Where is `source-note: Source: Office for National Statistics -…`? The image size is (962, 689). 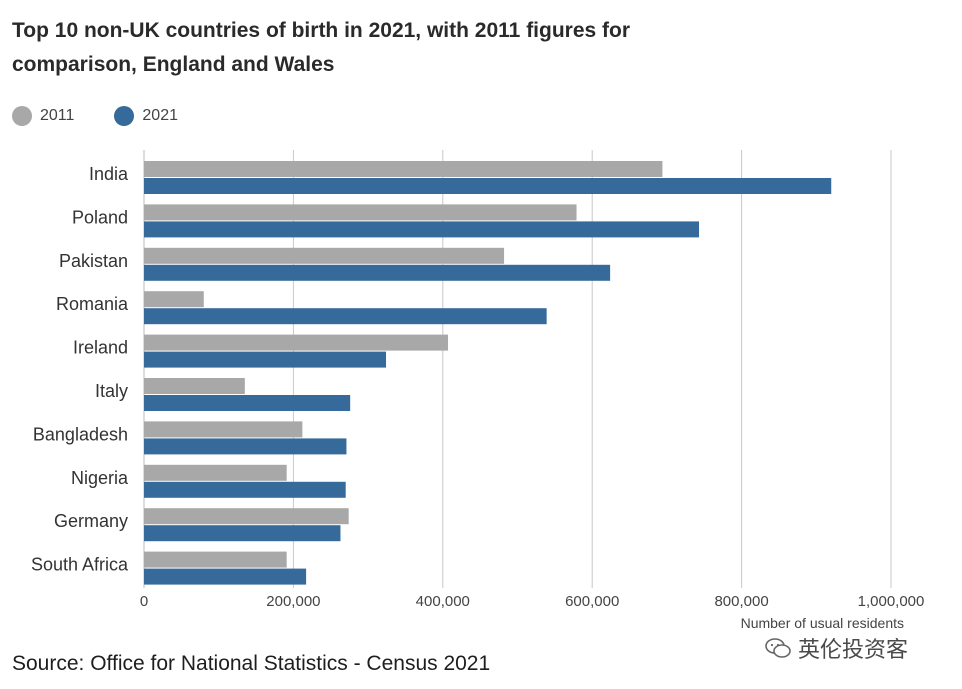 source-note: Source: Office for National Statistics -… is located at coordinates (251, 663).